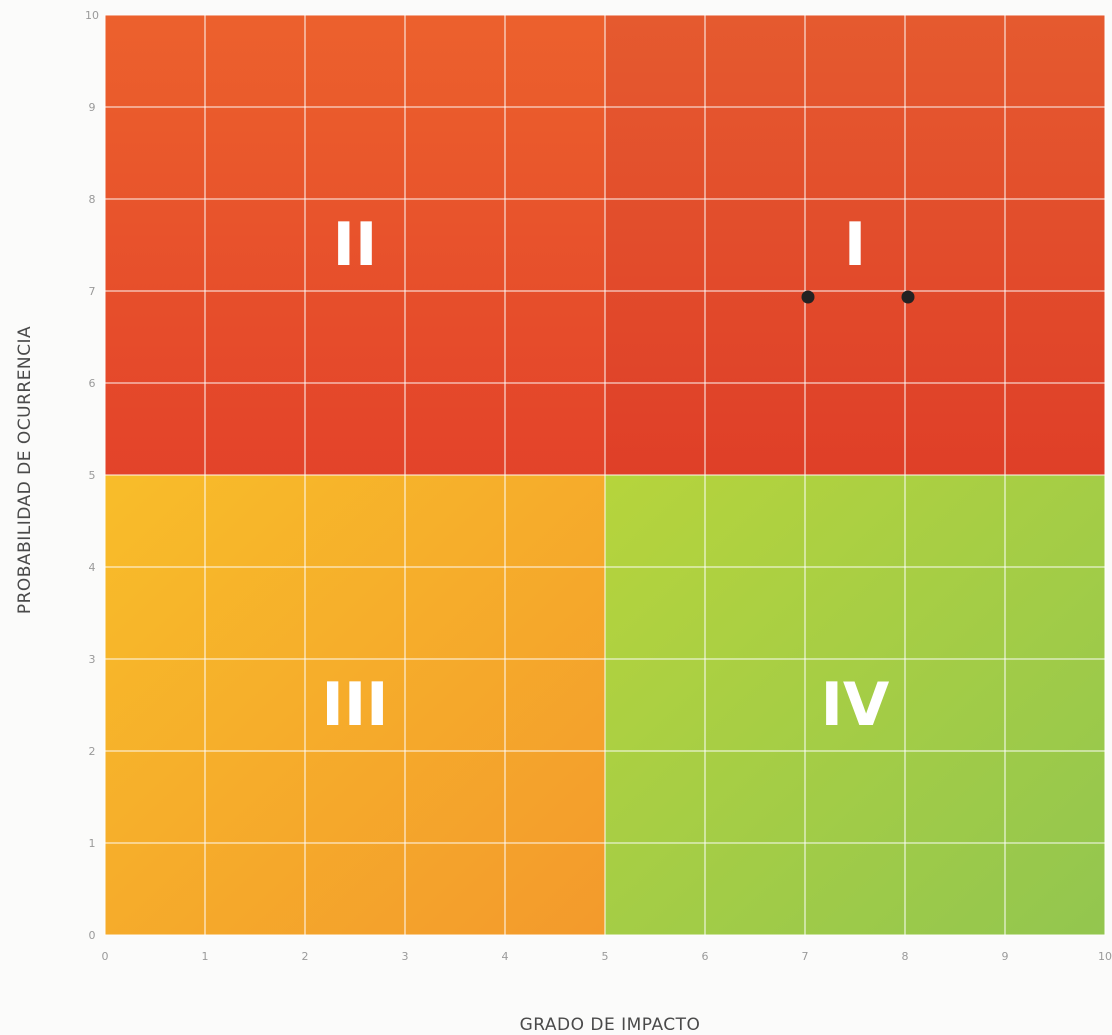 The width and height of the screenshot is (1112, 1035). I want to click on quadrant-III-label: III, so click(355, 705).